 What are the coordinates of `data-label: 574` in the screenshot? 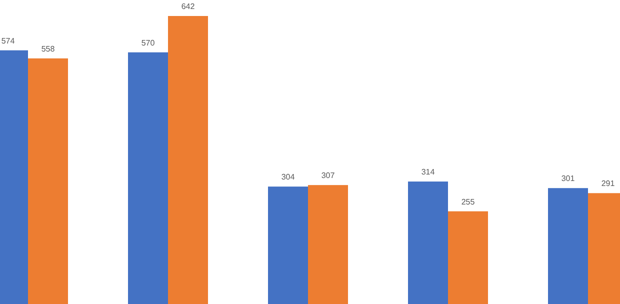 It's located at (8, 41).